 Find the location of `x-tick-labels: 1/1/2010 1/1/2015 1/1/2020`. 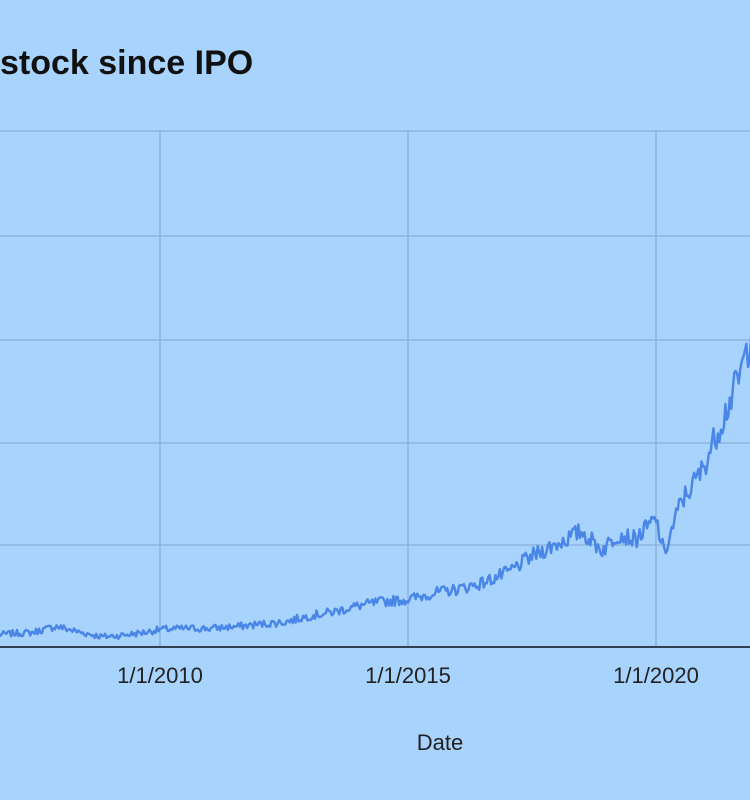

x-tick-labels: 1/1/2010 1/1/2015 1/1/2020 is located at coordinates (408, 675).